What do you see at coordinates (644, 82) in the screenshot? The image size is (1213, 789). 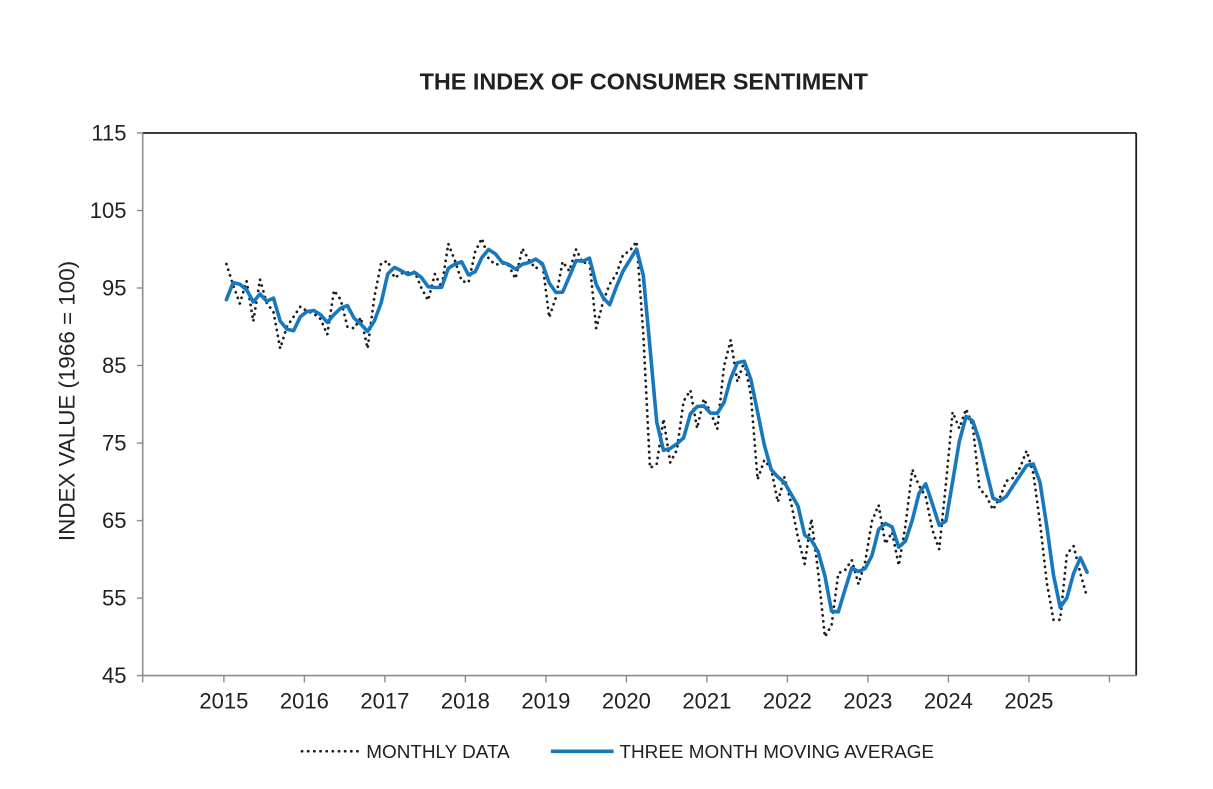 I see `svg-text:THE INDEX OF CONSUMER SENTIMEN: THE INDEX OF CONSUMER SENTIMENT` at bounding box center [644, 82].